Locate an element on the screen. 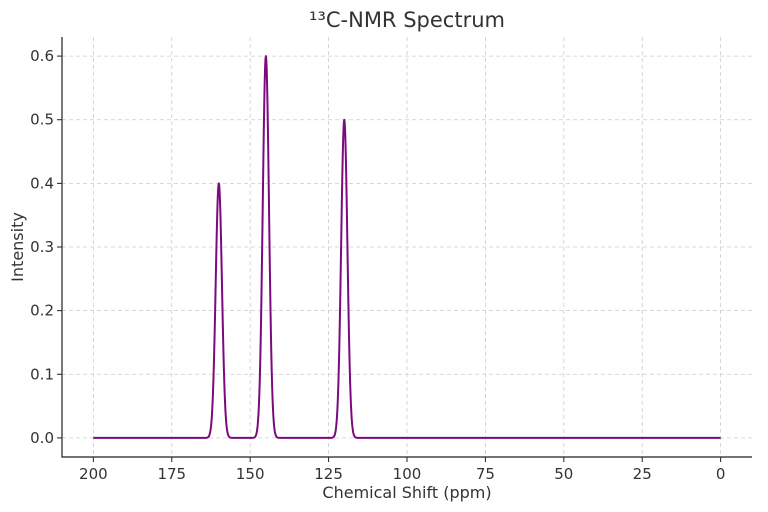 This screenshot has height=512, width=768. chart-title: ¹³C-NMR Spectrum is located at coordinates (407, 20).